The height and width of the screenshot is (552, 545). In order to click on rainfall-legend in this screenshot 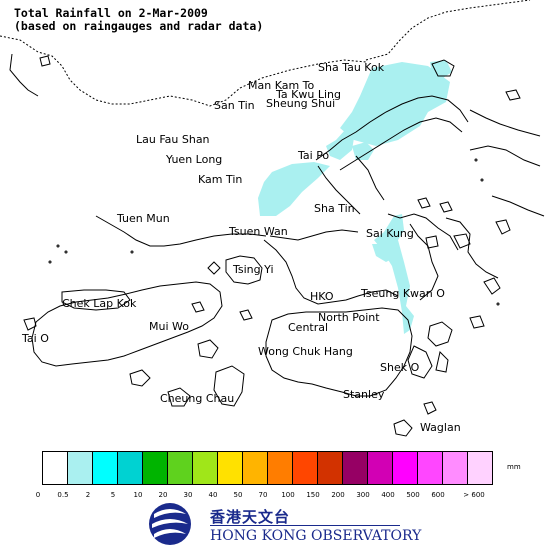, I will do `click(267, 468)`.